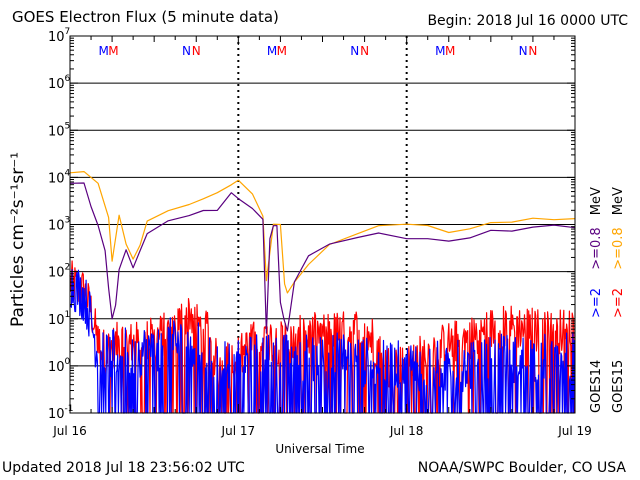 The image size is (640, 480). What do you see at coordinates (59, 319) in the screenshot?
I see `y-tick-label: 10¹` at bounding box center [59, 319].